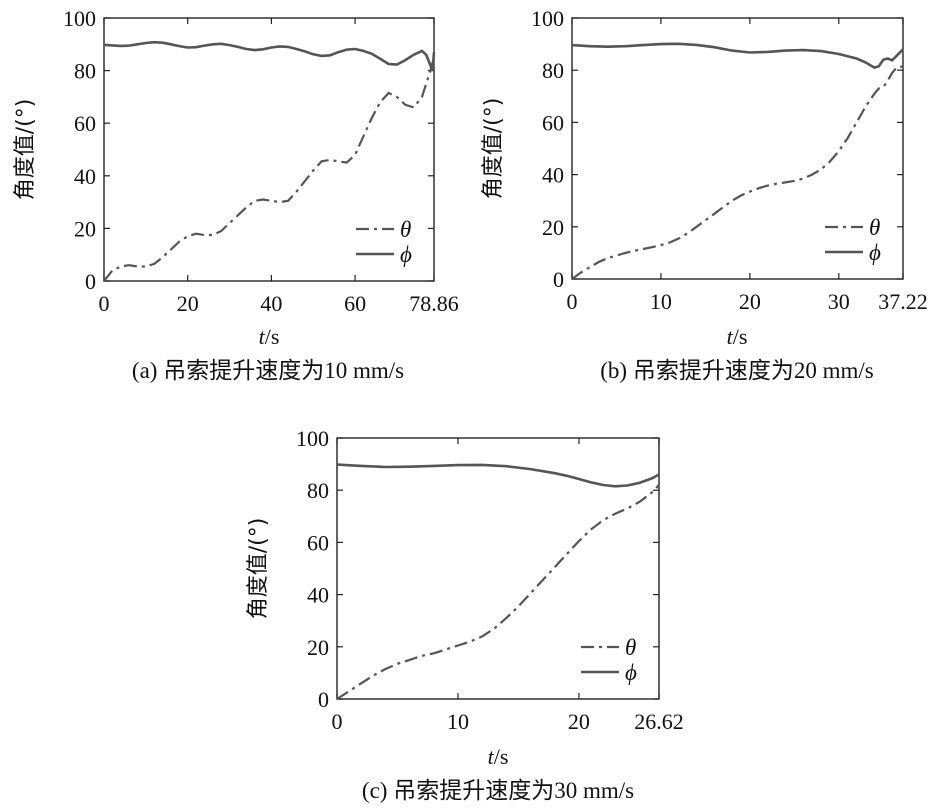 The height and width of the screenshot is (811, 945). What do you see at coordinates (498, 790) in the screenshot?
I see `panel-caption: (c) 吊索提升速度为30 mm/s` at bounding box center [498, 790].